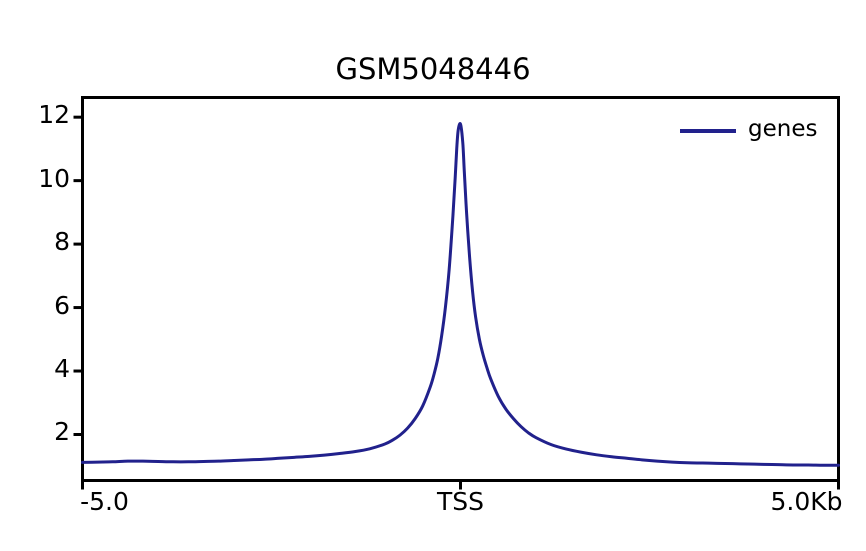 This screenshot has width=866, height=551. What do you see at coordinates (78, 275) in the screenshot?
I see `y-tick-marks` at bounding box center [78, 275].